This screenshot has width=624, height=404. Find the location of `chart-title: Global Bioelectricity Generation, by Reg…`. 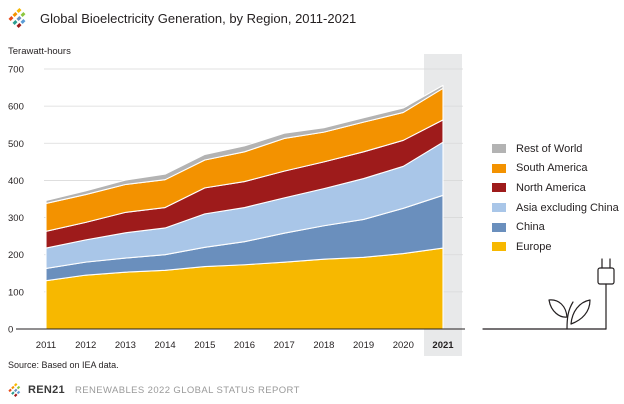

chart-title: Global Bioelectricity Generation, by Reg… is located at coordinates (198, 18).